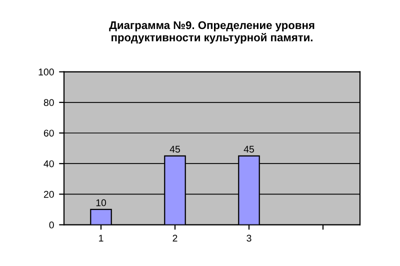 Image resolution: width=400 pixels, height=266 pixels. I want to click on data-label: 10, so click(101, 202).